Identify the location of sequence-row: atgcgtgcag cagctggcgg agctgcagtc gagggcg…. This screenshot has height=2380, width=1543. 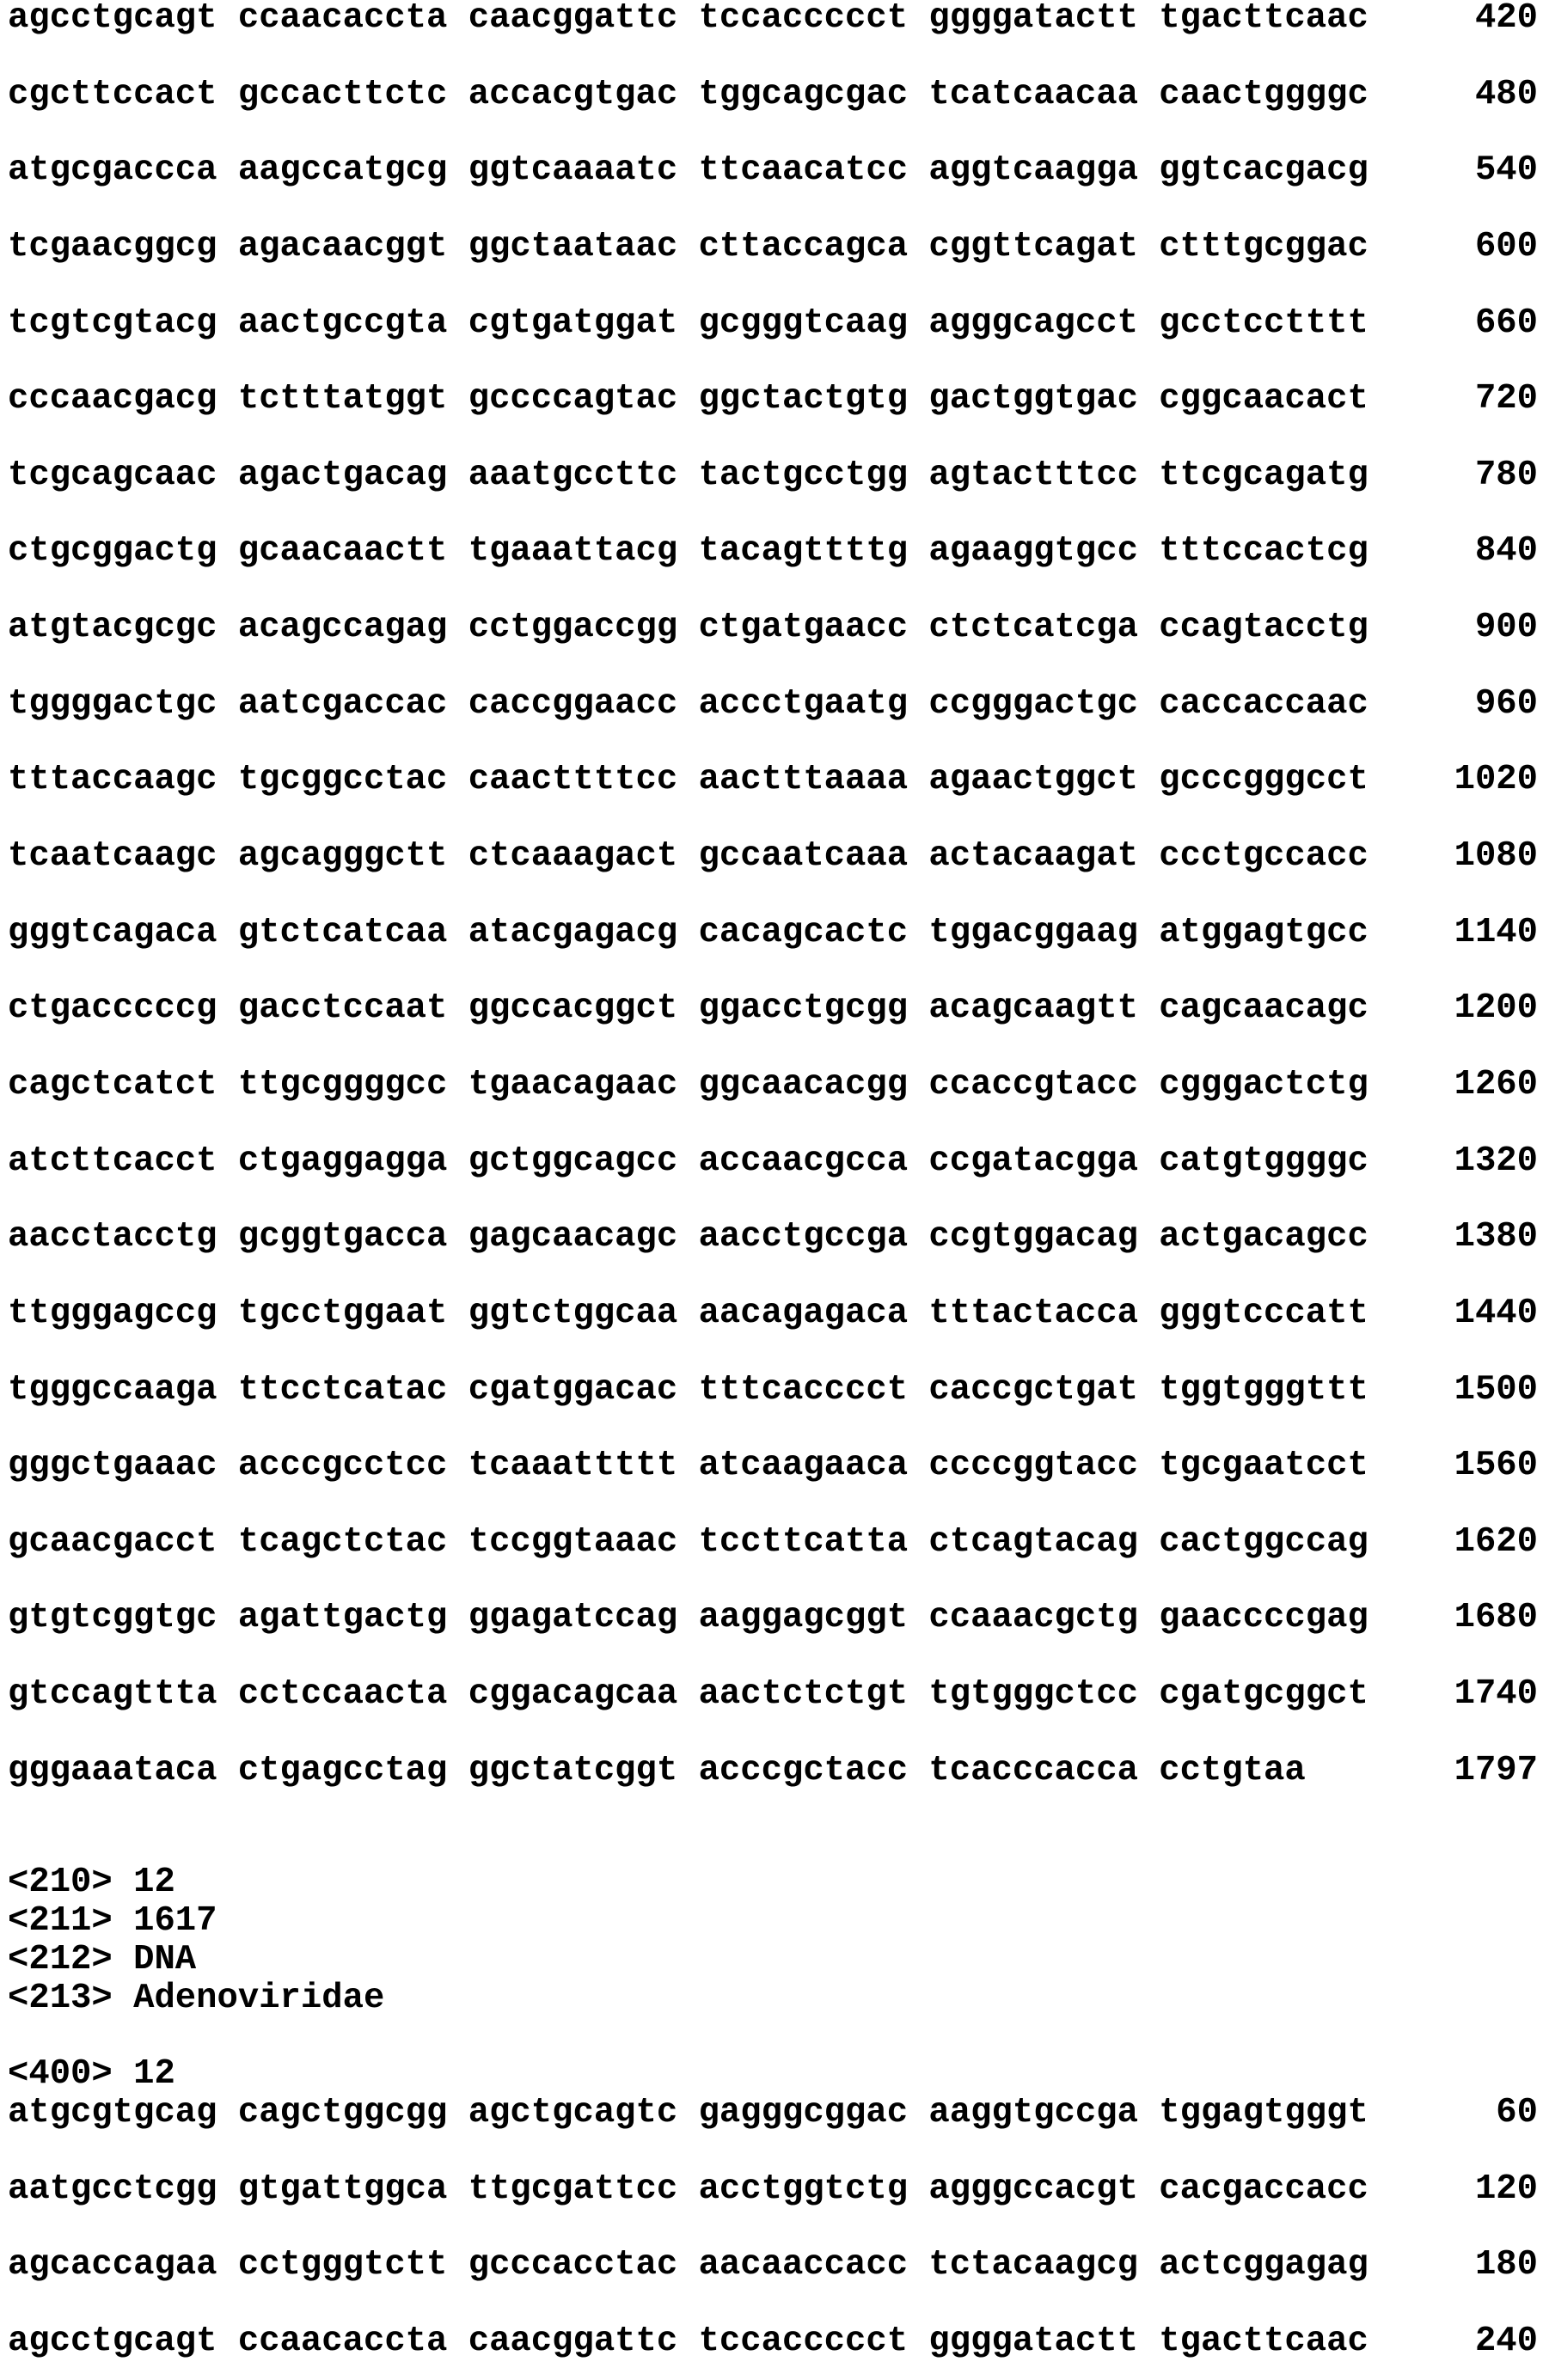
(773, 2113).